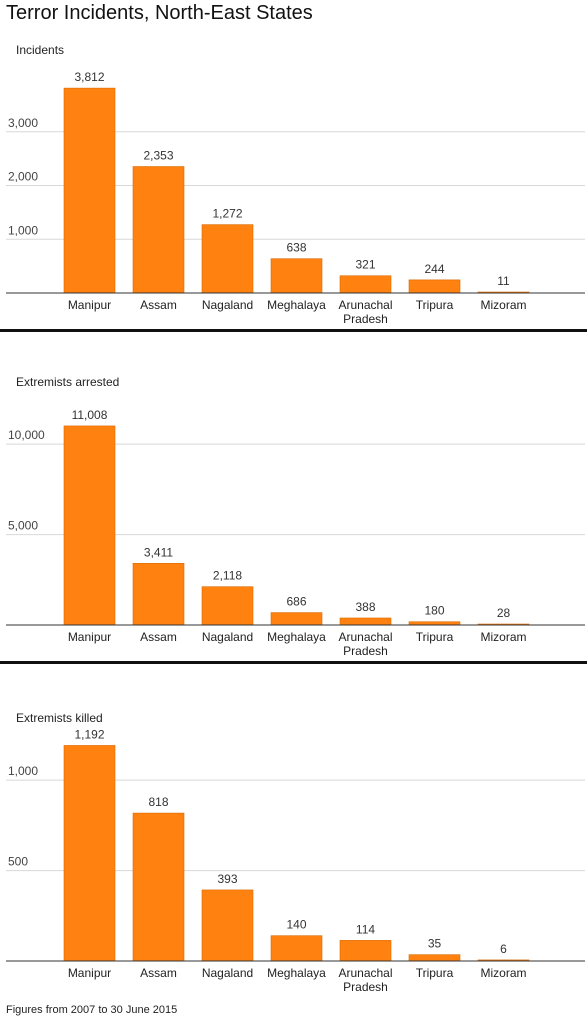  Describe the element at coordinates (159, 13) in the screenshot. I see `page-title: Terror Incidents, North-East States` at that location.